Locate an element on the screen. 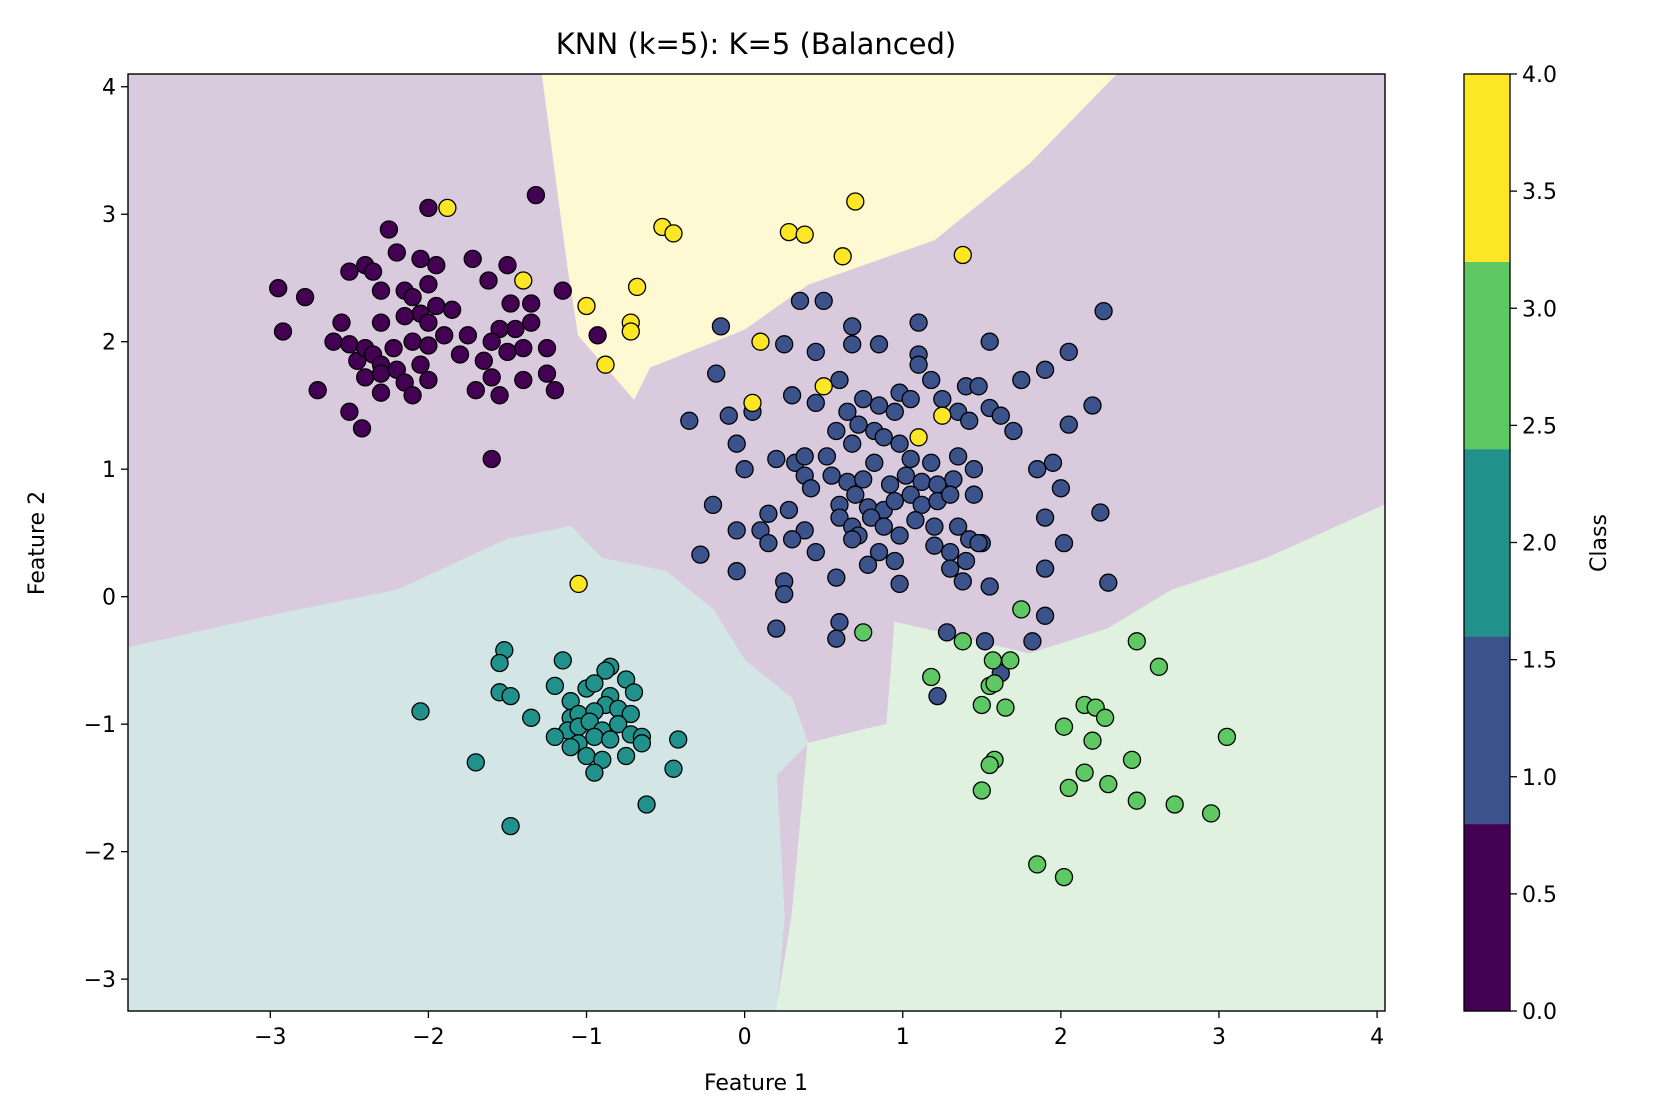 The width and height of the screenshot is (1680, 1106). y-axis-ticks: −3 −2 −1 0 1 2 3 4 is located at coordinates (106, 534).